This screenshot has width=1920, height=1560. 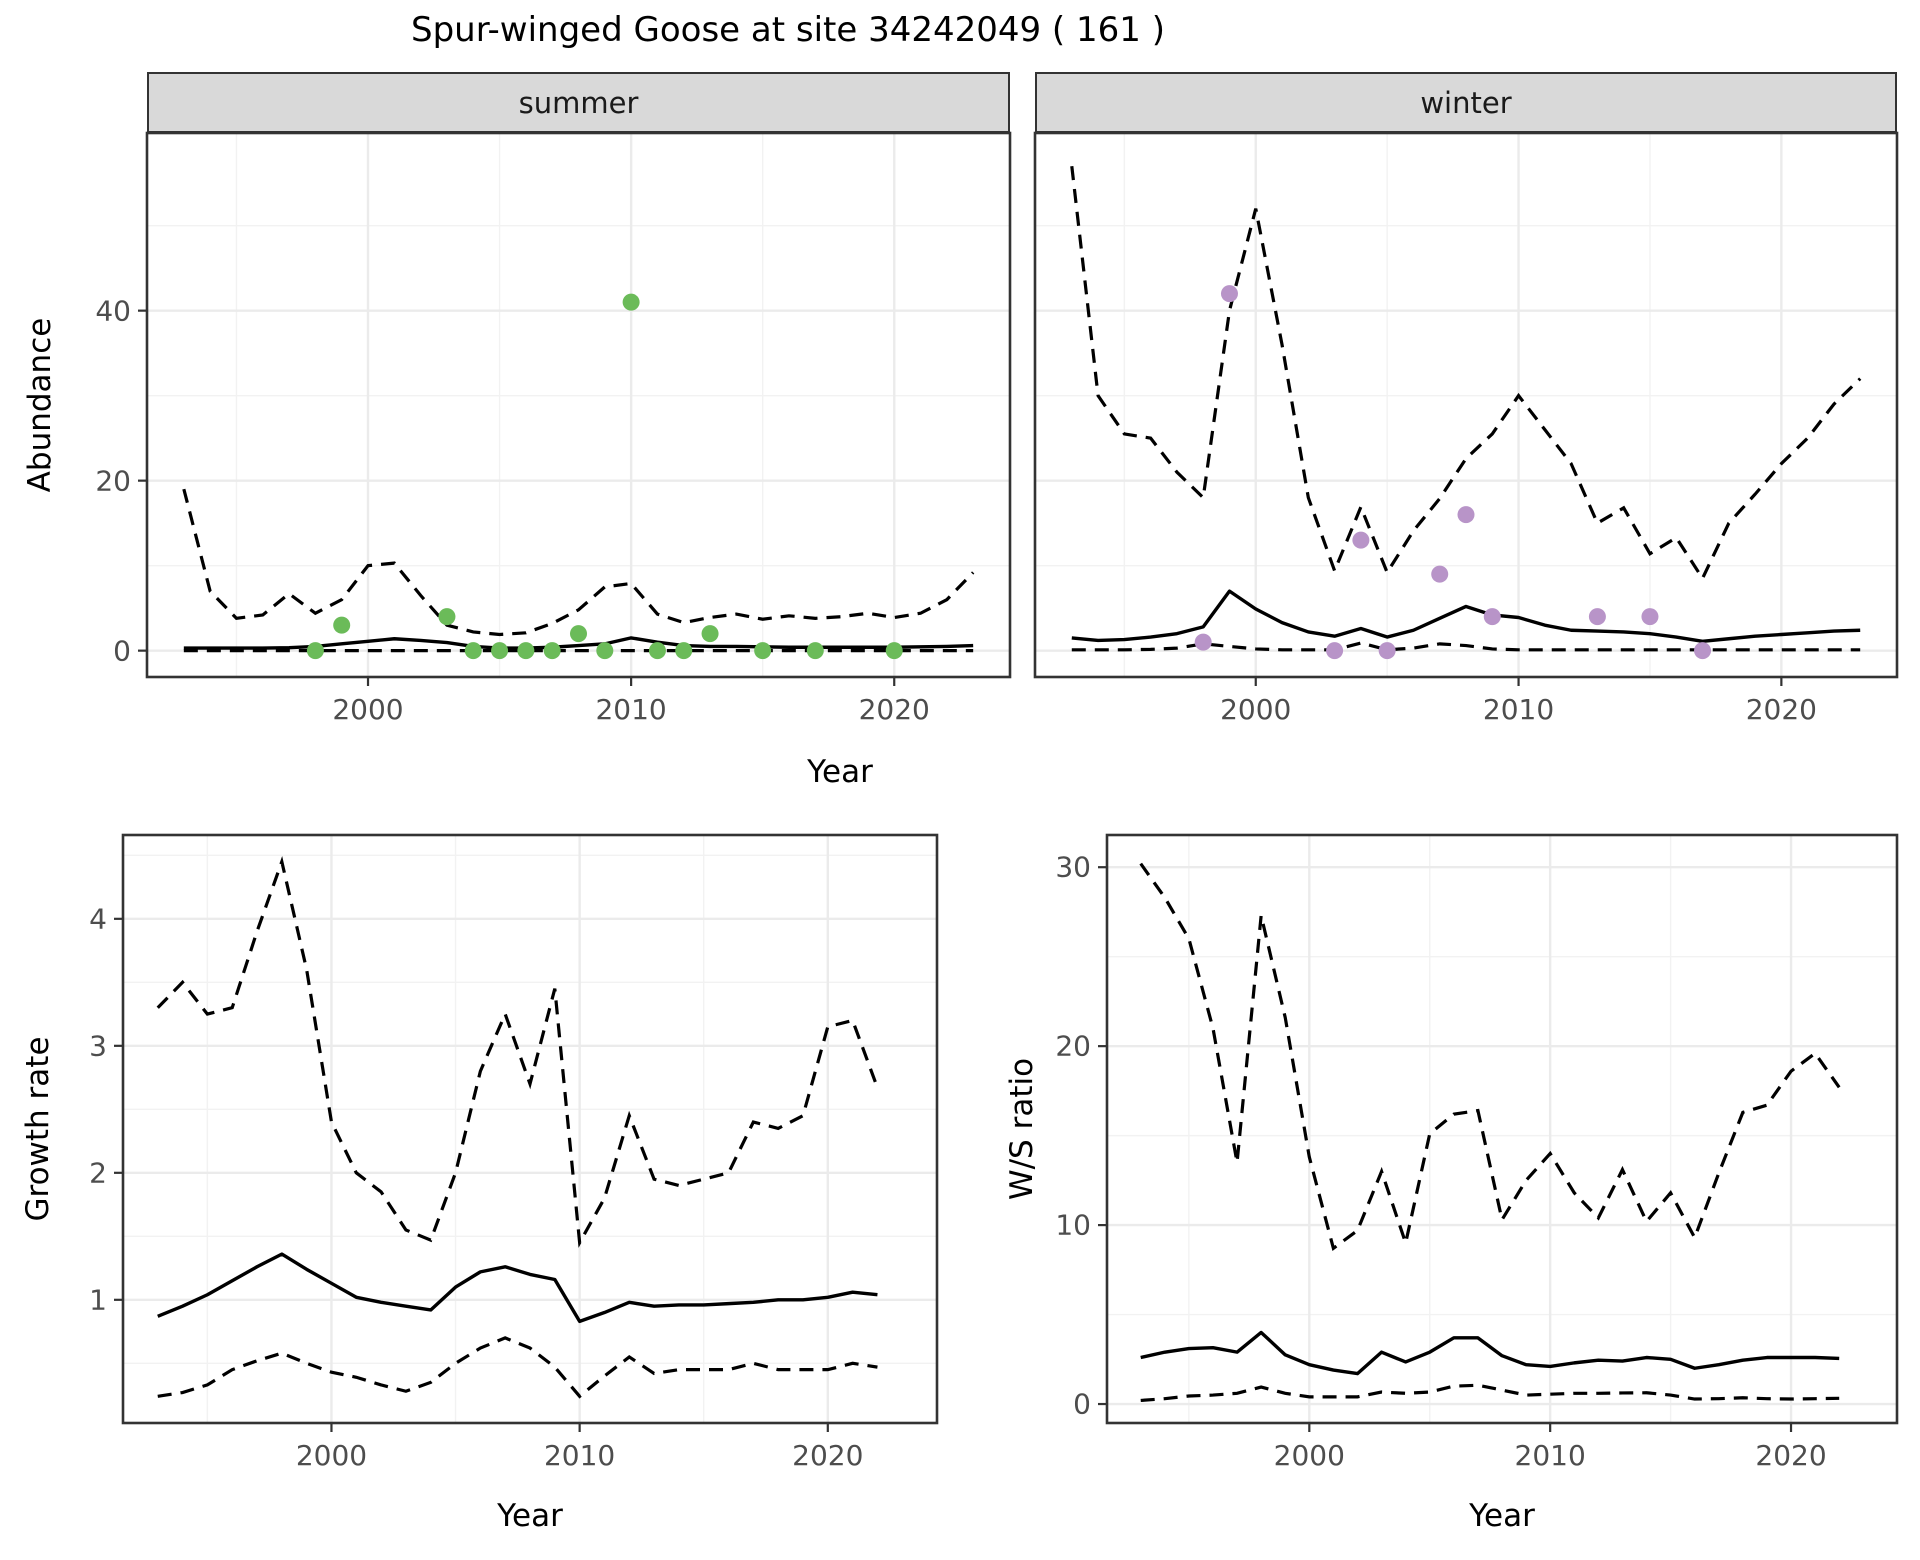 What do you see at coordinates (1466, 616) in the screenshot?
I see `abundance_winter-mean-line` at bounding box center [1466, 616].